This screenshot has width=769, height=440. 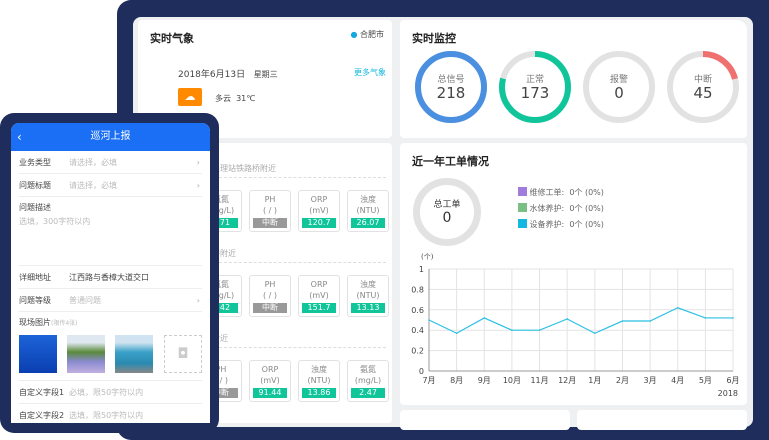 I want to click on y-tick-label: 0.2, so click(x=417, y=351).